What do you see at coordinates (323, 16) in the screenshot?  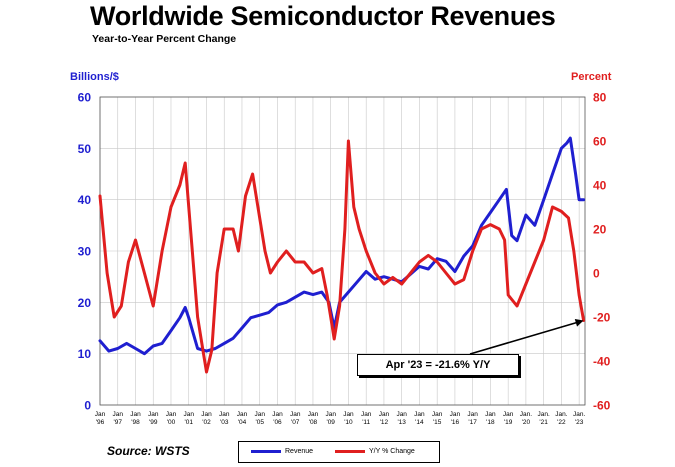 I see `chart-title: Worldwide Semiconductor Revenues` at bounding box center [323, 16].